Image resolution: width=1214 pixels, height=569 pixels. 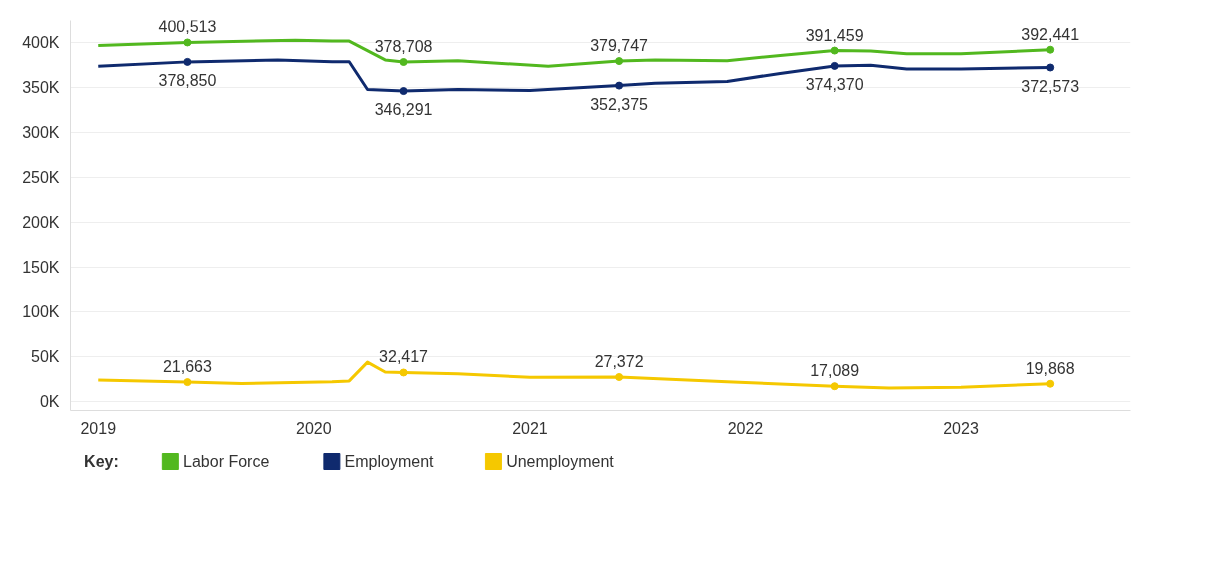 What do you see at coordinates (834, 35) in the screenshot?
I see `data-label: 391,459` at bounding box center [834, 35].